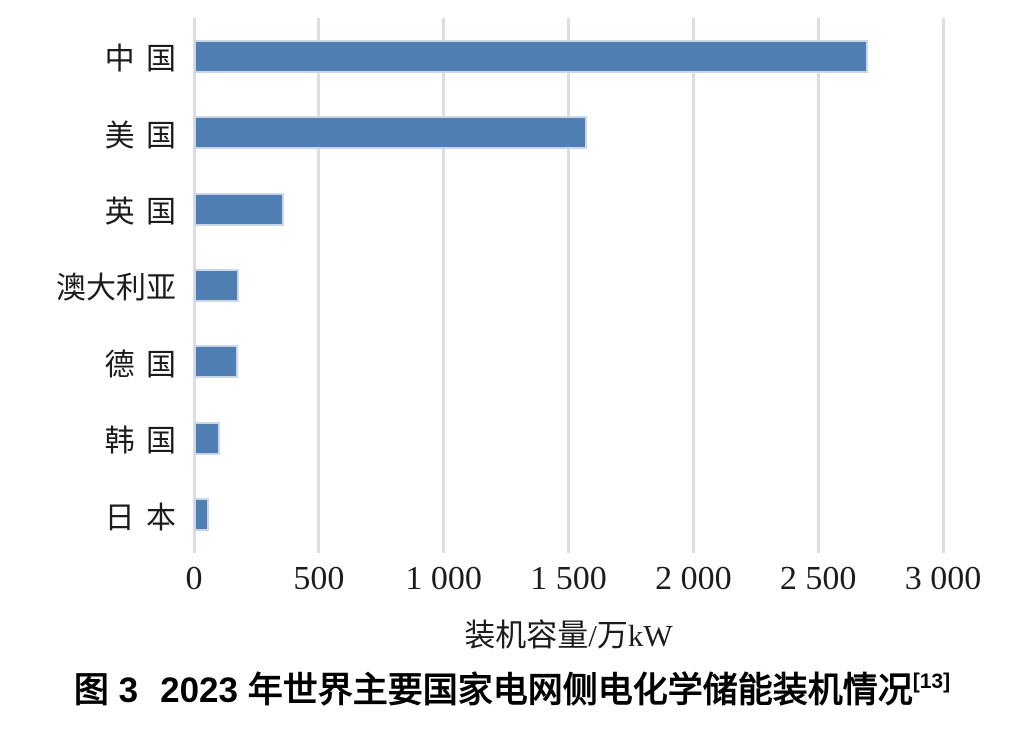  Describe the element at coordinates (568, 635) in the screenshot. I see `x-axis-title: 装机容量/万kW` at that location.